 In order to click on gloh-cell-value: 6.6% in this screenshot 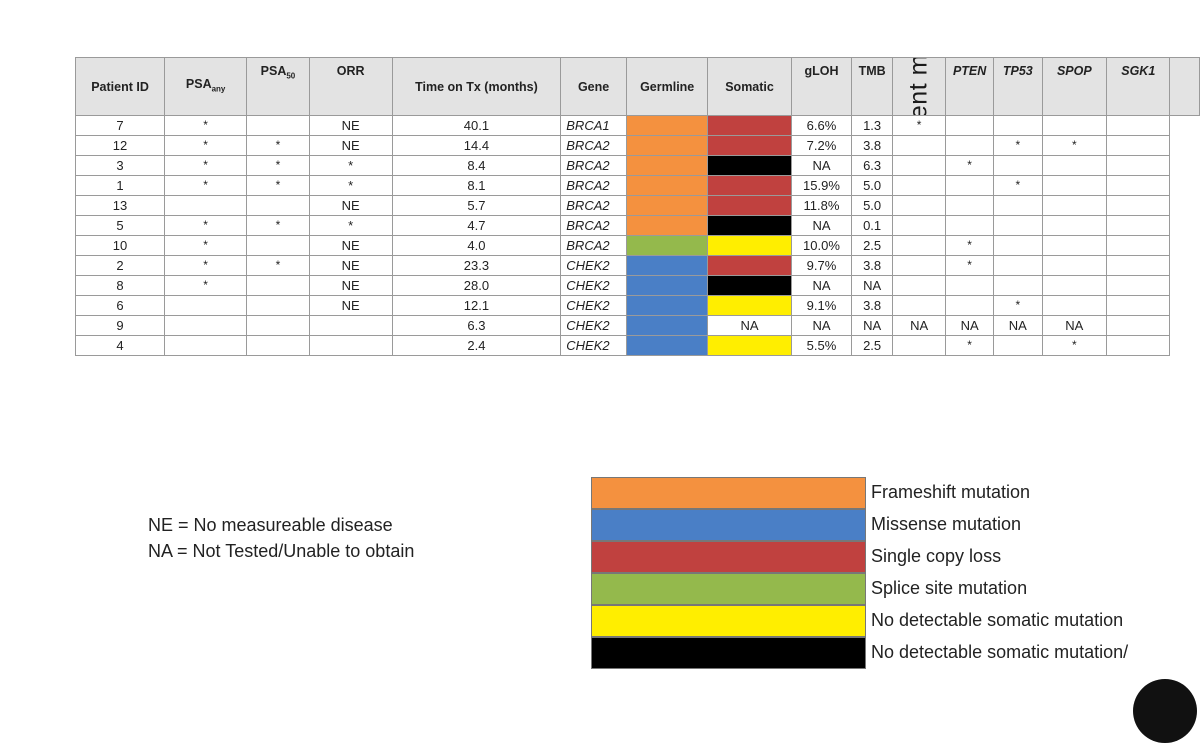, I will do `click(821, 125)`.